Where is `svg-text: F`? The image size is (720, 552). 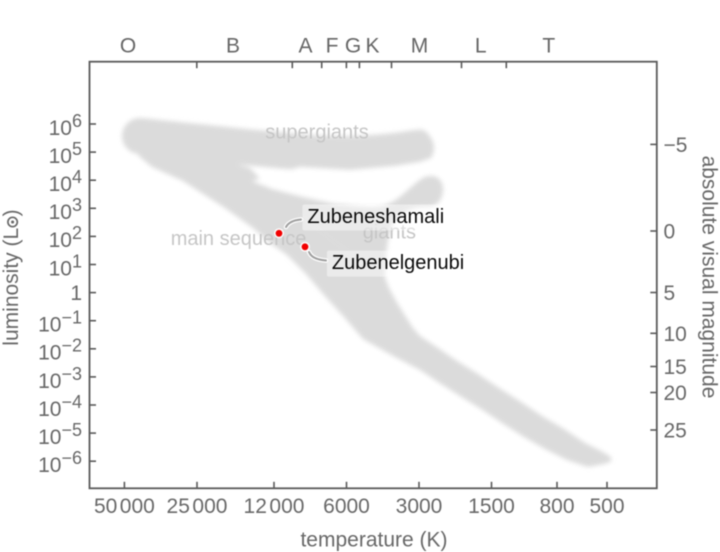
svg-text: F is located at coordinates (332, 46).